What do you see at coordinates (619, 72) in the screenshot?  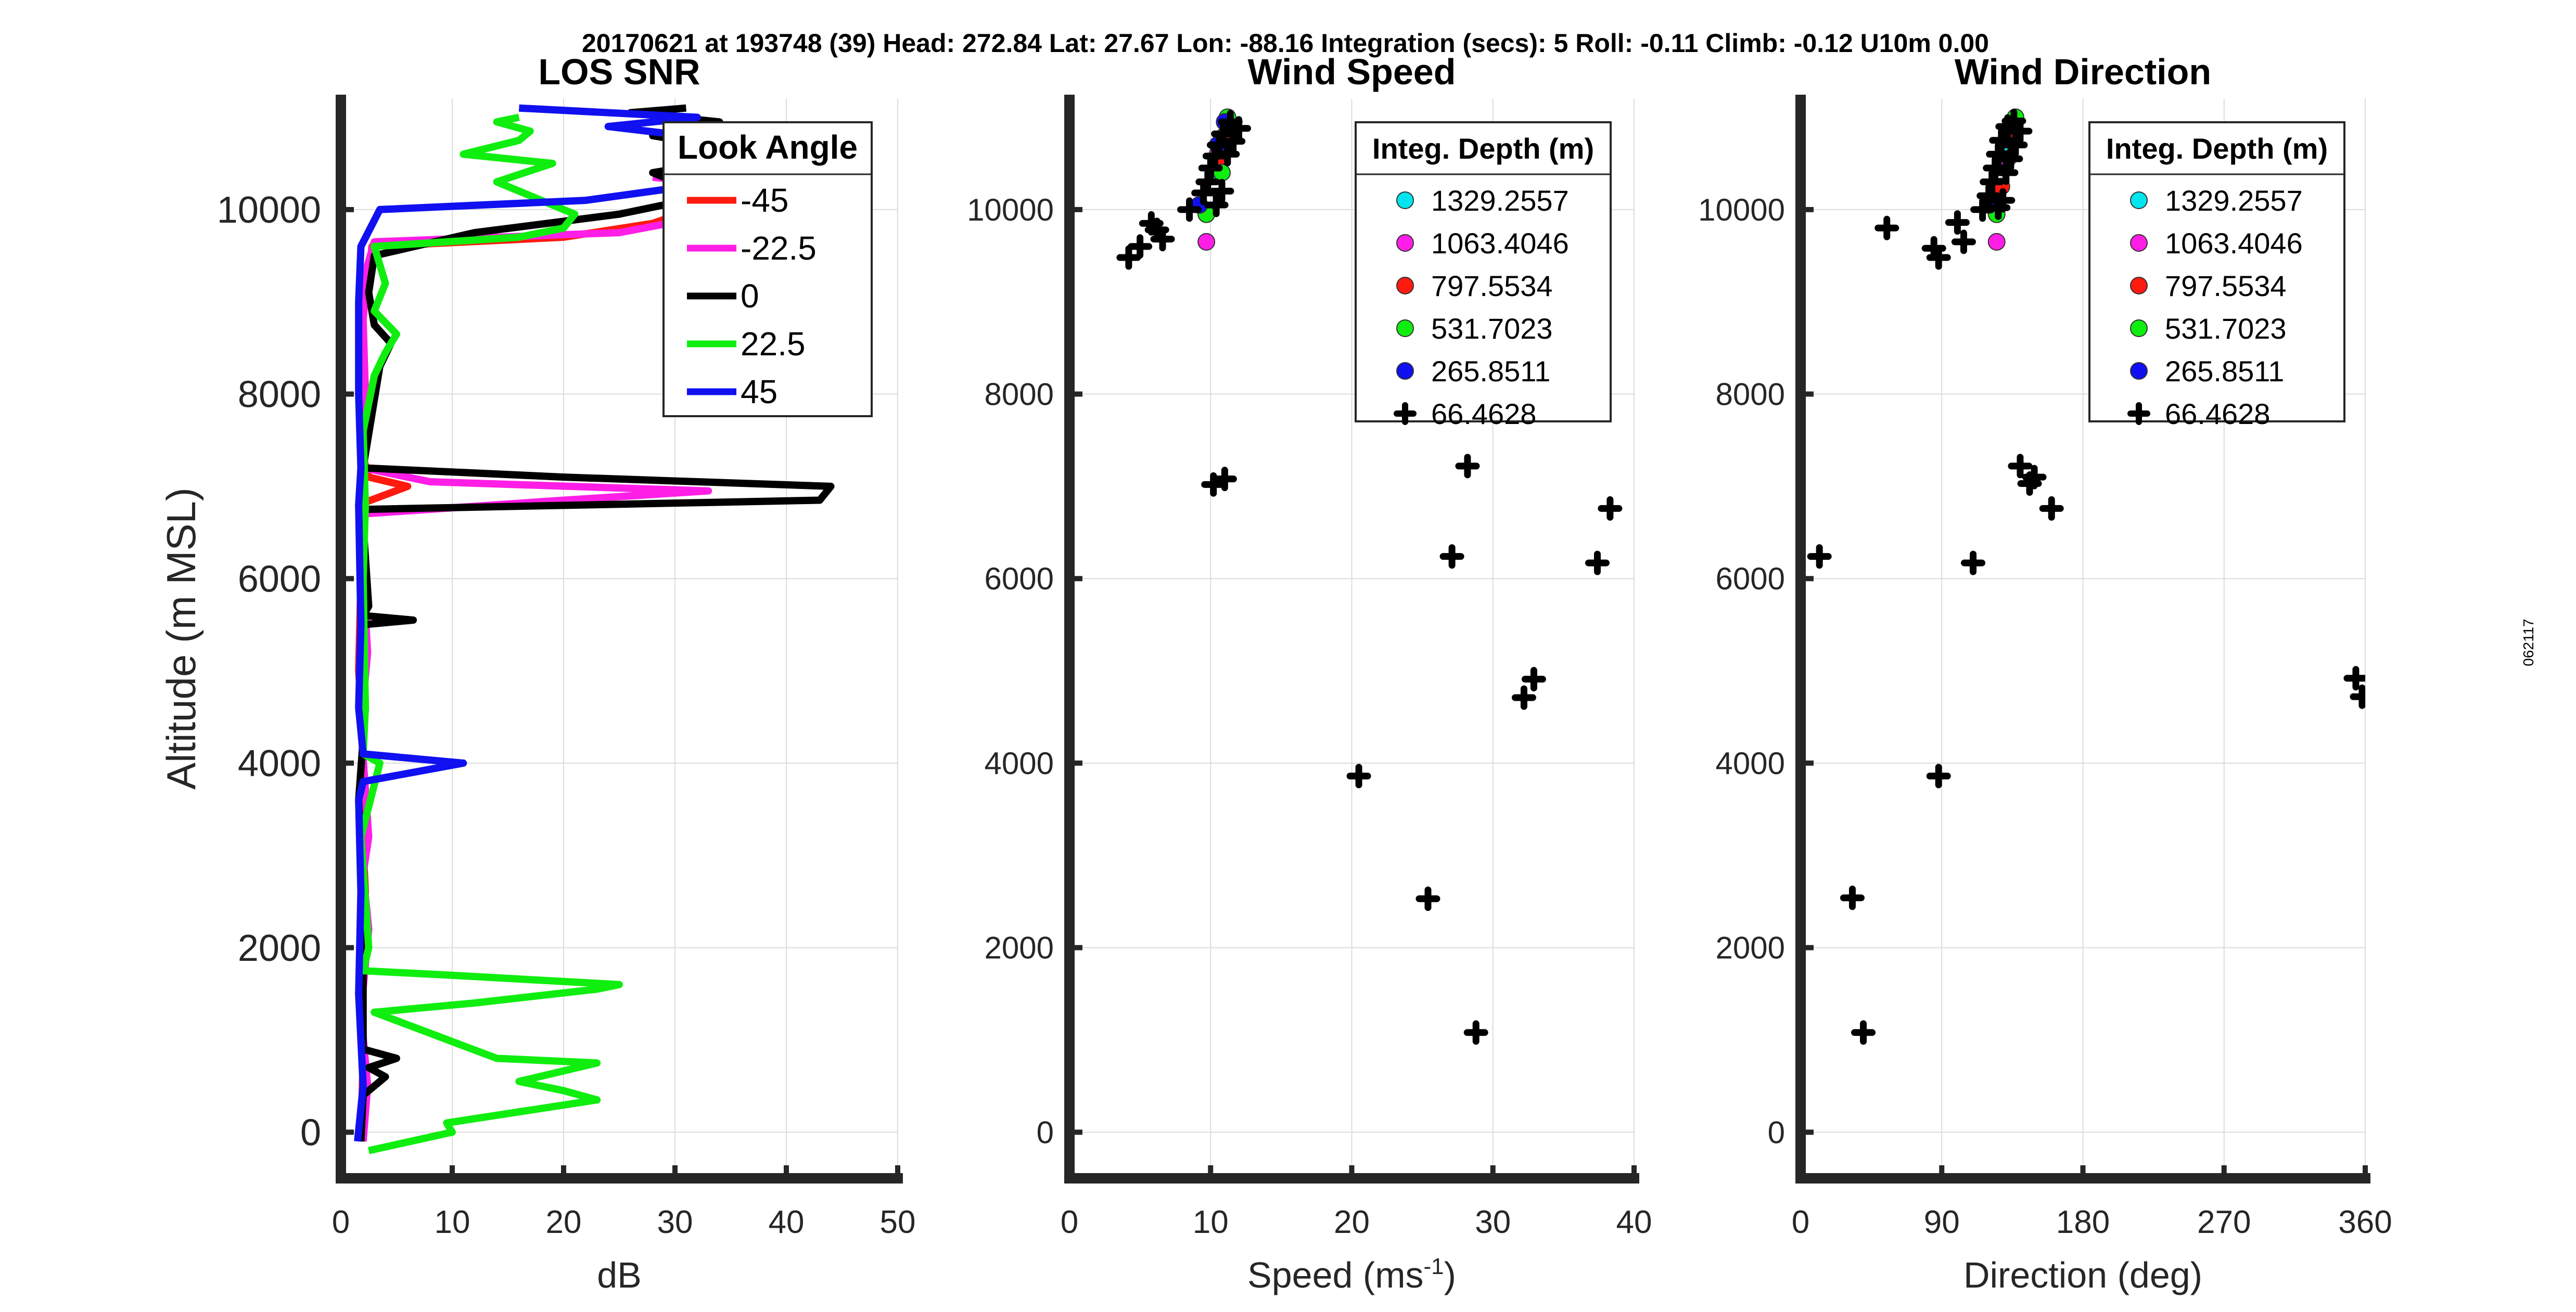 I see `snr-title: LOS SNR` at bounding box center [619, 72].